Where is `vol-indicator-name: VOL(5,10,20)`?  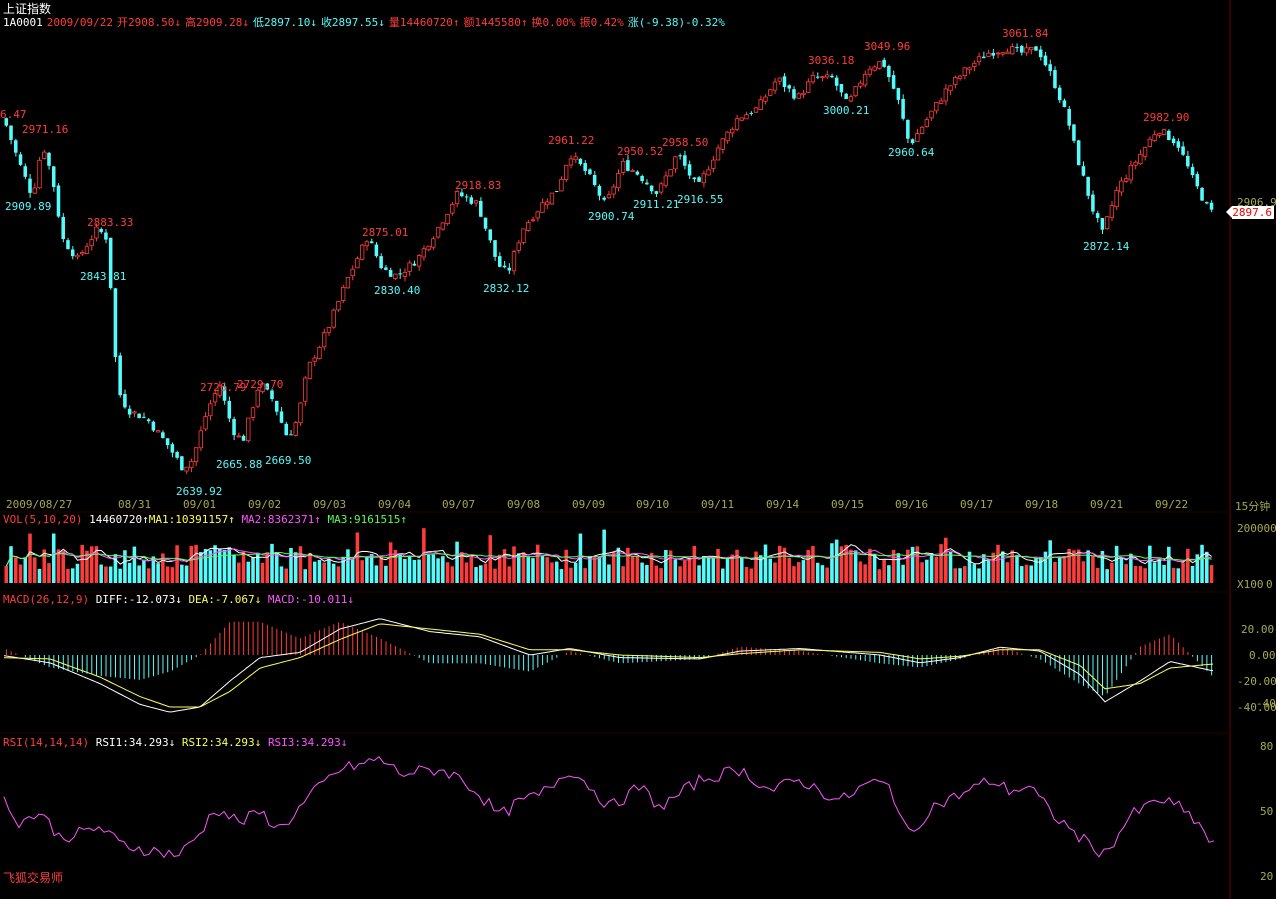
vol-indicator-name: VOL(5,10,20) is located at coordinates (43, 519).